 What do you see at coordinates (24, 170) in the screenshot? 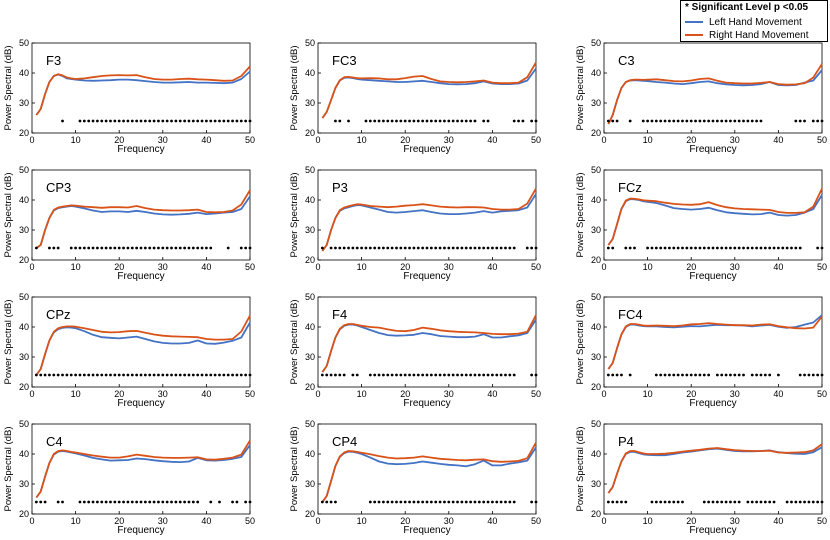
I see `y-tick-label: 50` at bounding box center [24, 170].